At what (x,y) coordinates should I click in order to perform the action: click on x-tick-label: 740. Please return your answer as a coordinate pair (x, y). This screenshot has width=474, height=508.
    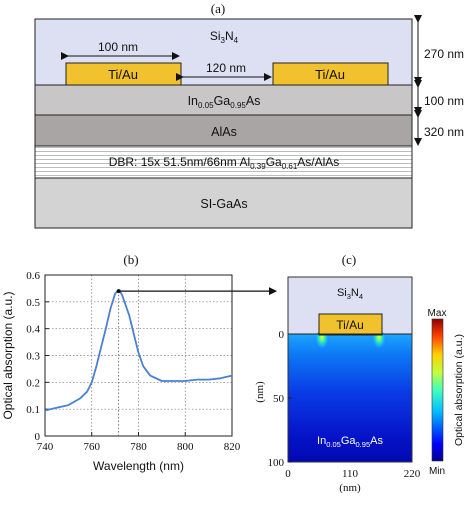
    Looking at the image, I should click on (45, 447).